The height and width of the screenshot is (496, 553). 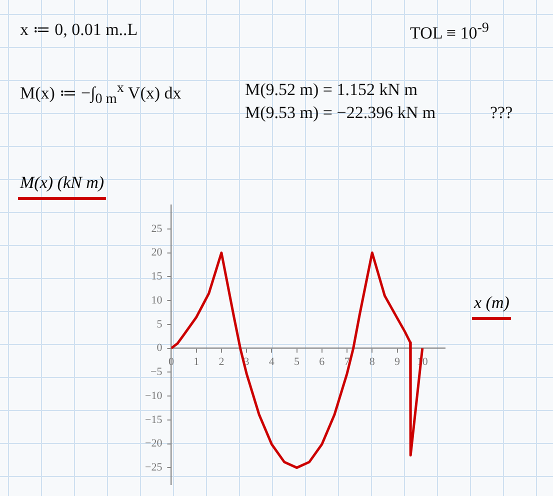 I want to click on y-tick-label: −25, so click(x=153, y=468).